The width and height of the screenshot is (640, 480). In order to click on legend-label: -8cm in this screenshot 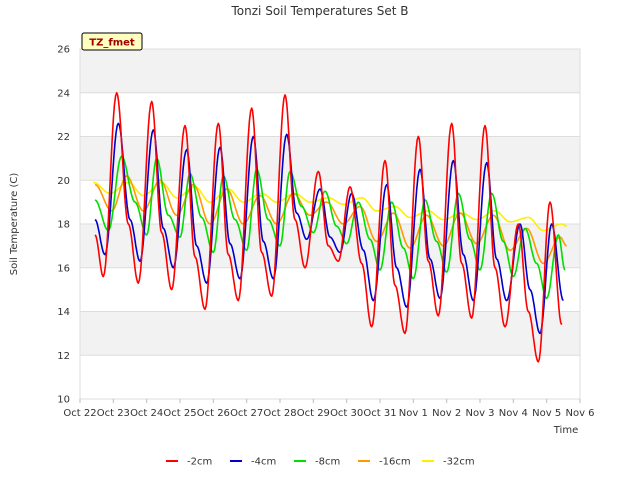, I will do `click(327, 462)`.